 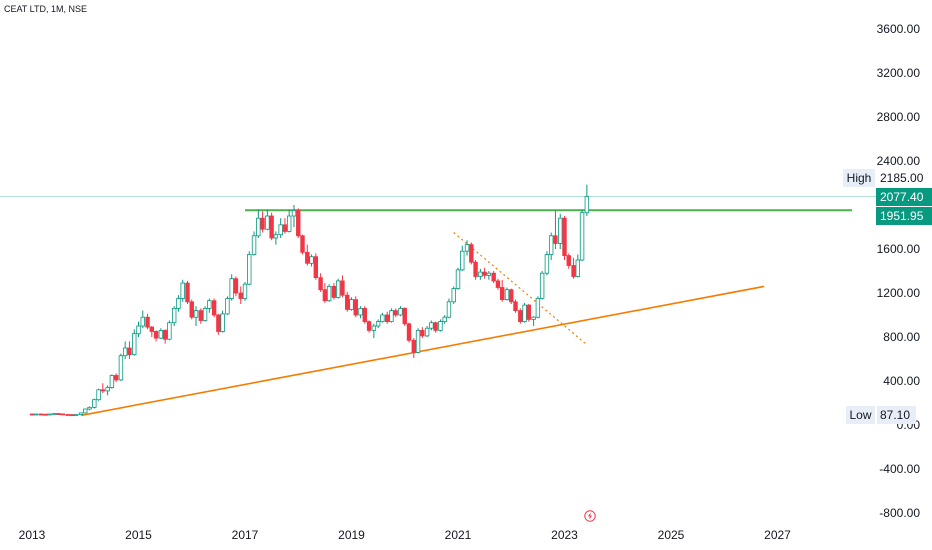 What do you see at coordinates (46, 9) in the screenshot?
I see `chart-title: CEAT LTD, 1M, NSE` at bounding box center [46, 9].